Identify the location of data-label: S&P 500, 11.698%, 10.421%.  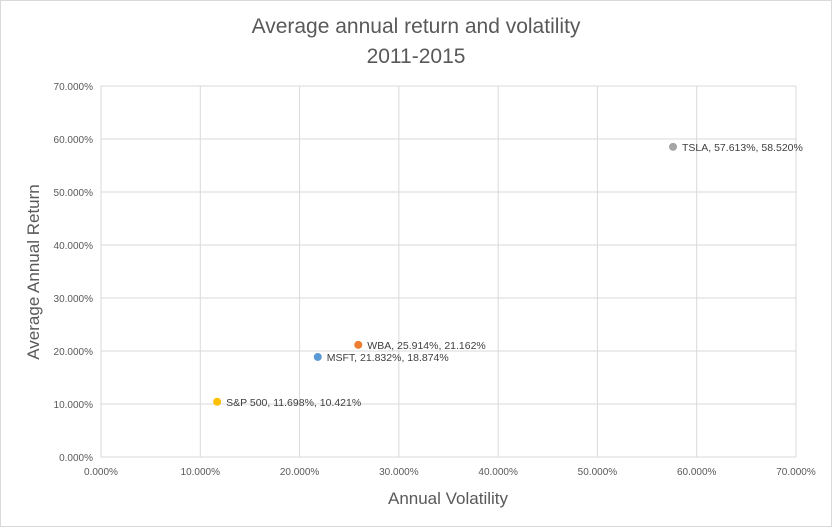
(293, 403).